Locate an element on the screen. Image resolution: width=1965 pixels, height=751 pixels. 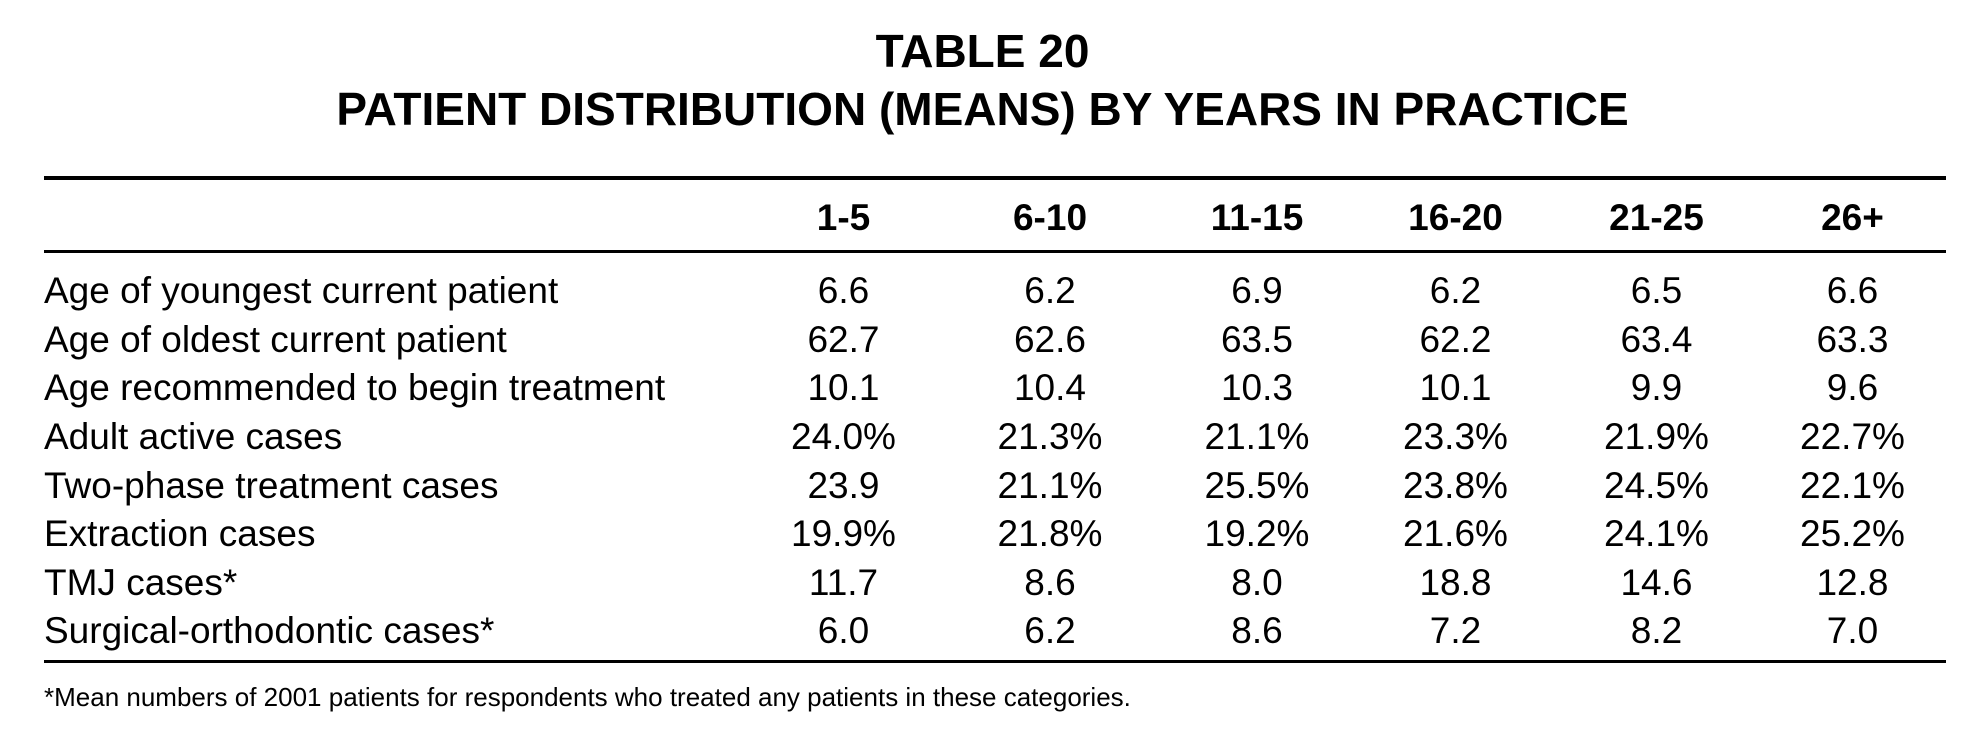
cell-value: 62.7 is located at coordinates (843, 339).